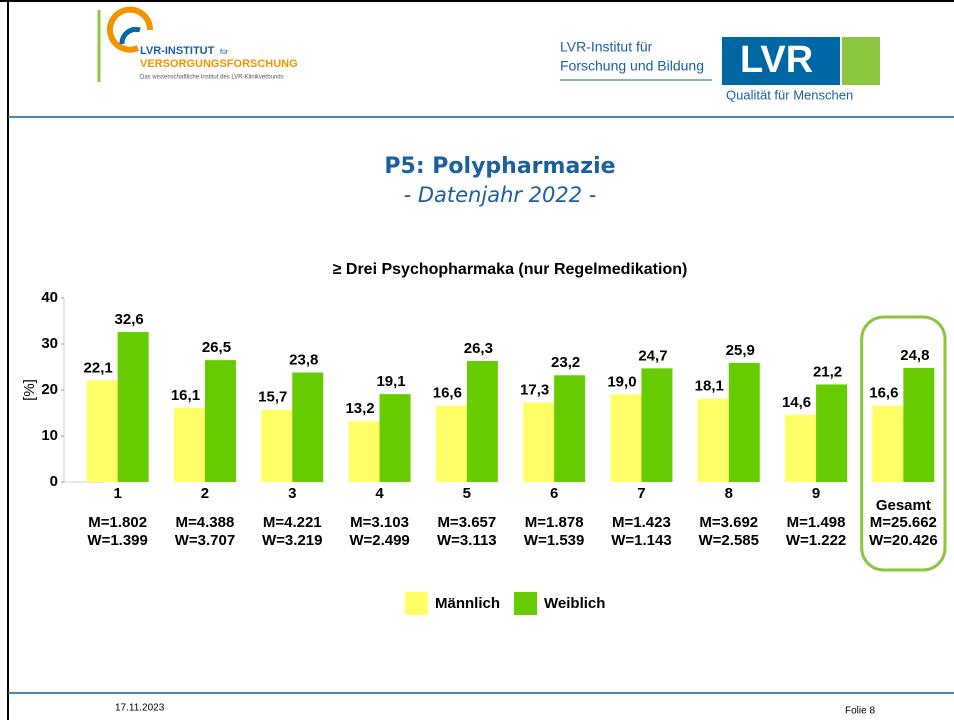 This screenshot has width=954, height=720. What do you see at coordinates (49, 435) in the screenshot?
I see `y-tick-label: 10` at bounding box center [49, 435].